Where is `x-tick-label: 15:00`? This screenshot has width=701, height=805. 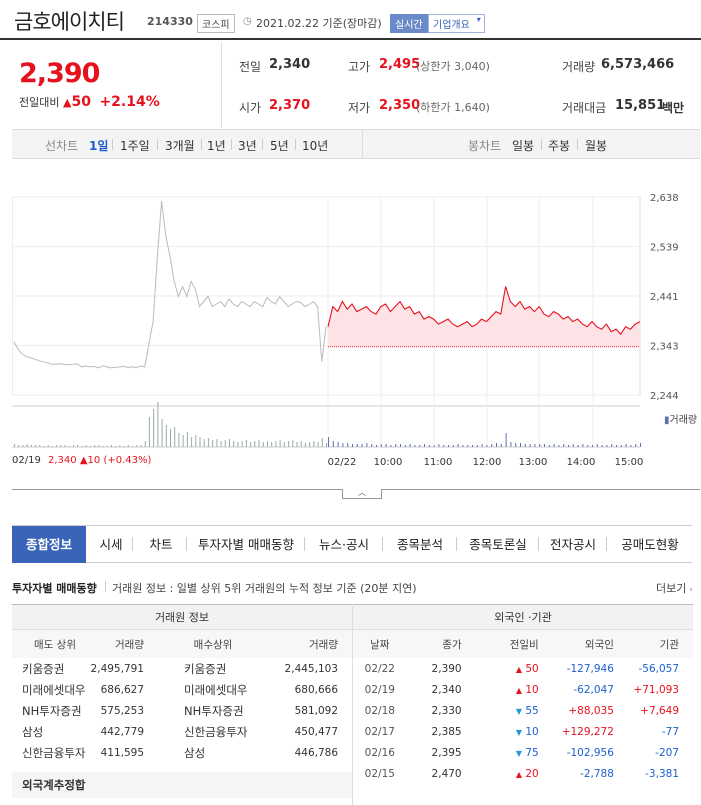
x-tick-label: 15:00 is located at coordinates (629, 462).